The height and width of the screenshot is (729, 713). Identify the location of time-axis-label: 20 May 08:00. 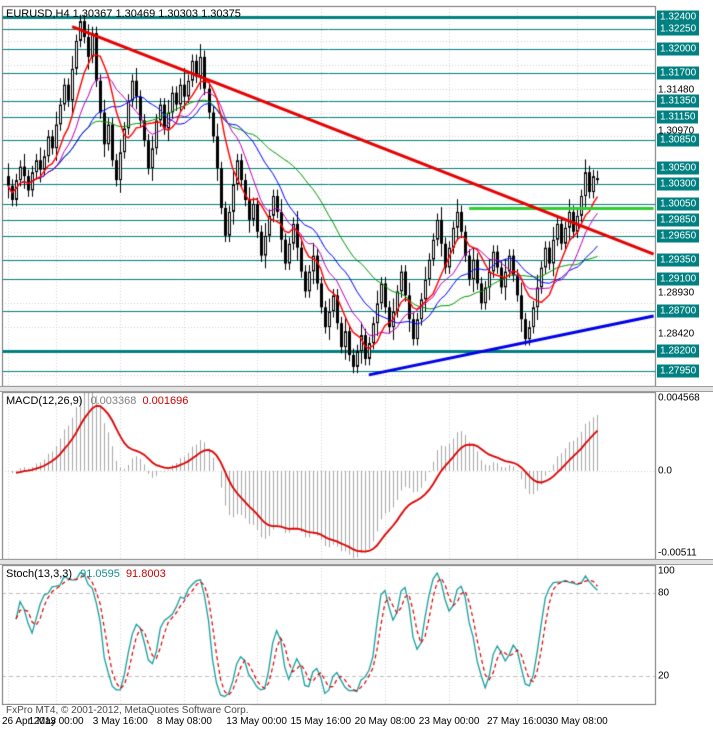
(385, 721).